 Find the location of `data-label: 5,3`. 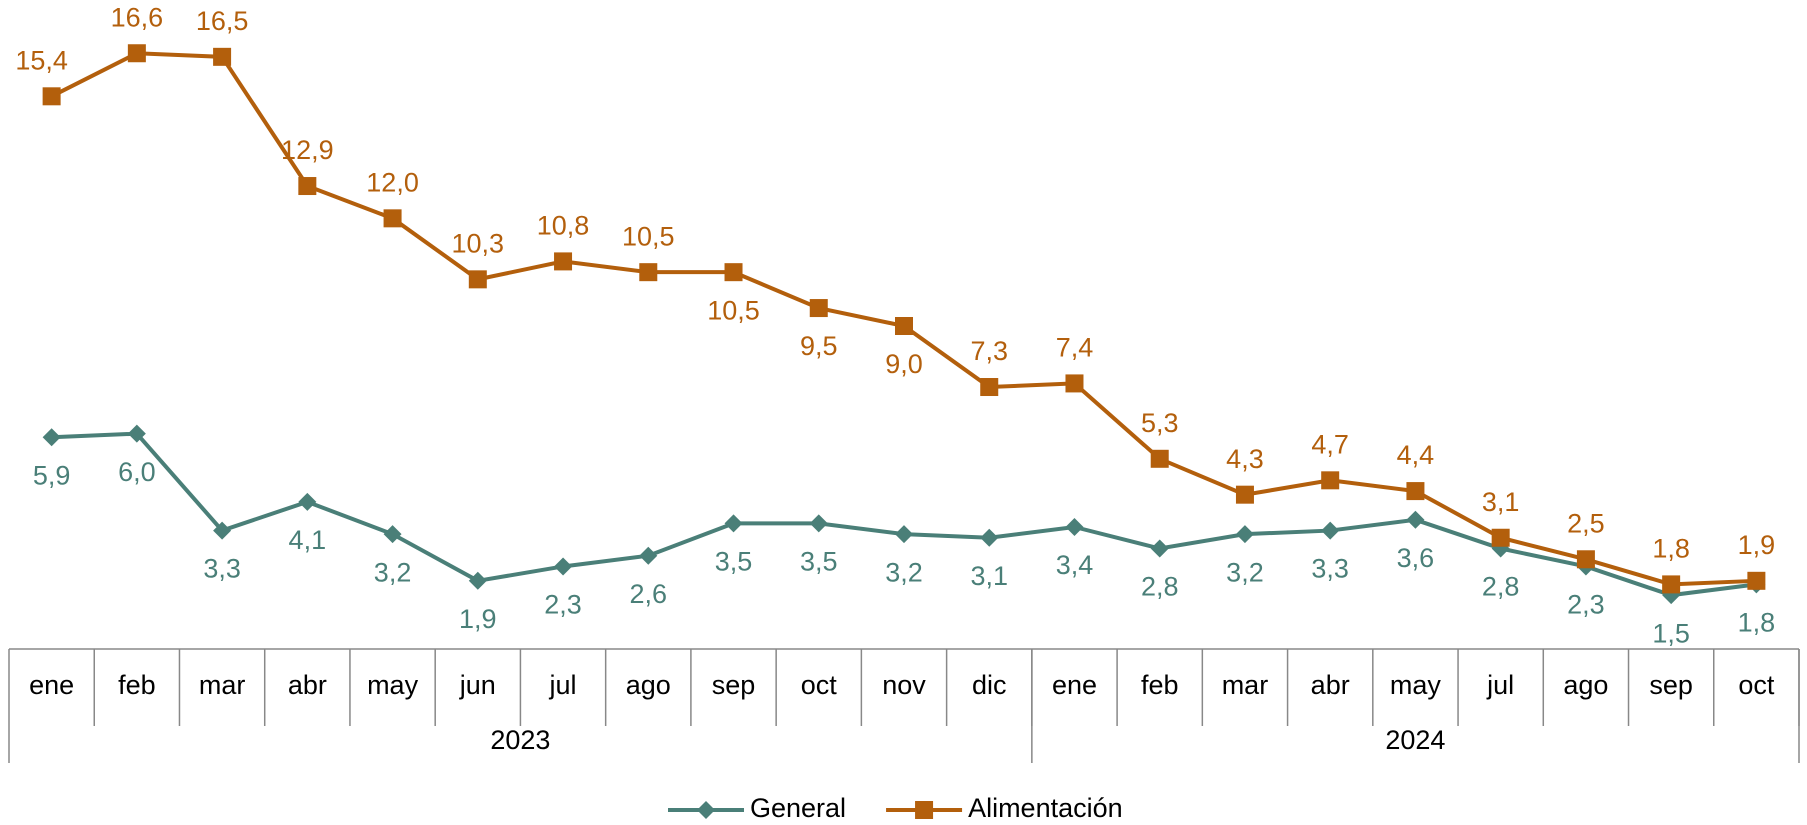

data-label: 5,3 is located at coordinates (1160, 423).